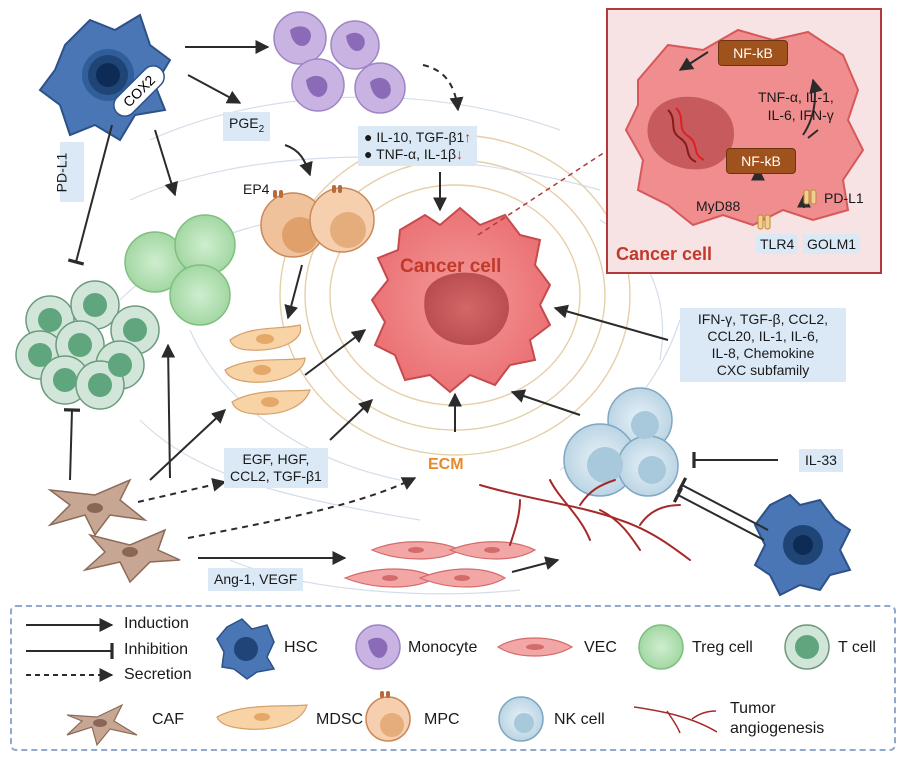  What do you see at coordinates (777, 719) in the screenshot?
I see `legend-angio: Tumor angiogenesis` at bounding box center [777, 719].